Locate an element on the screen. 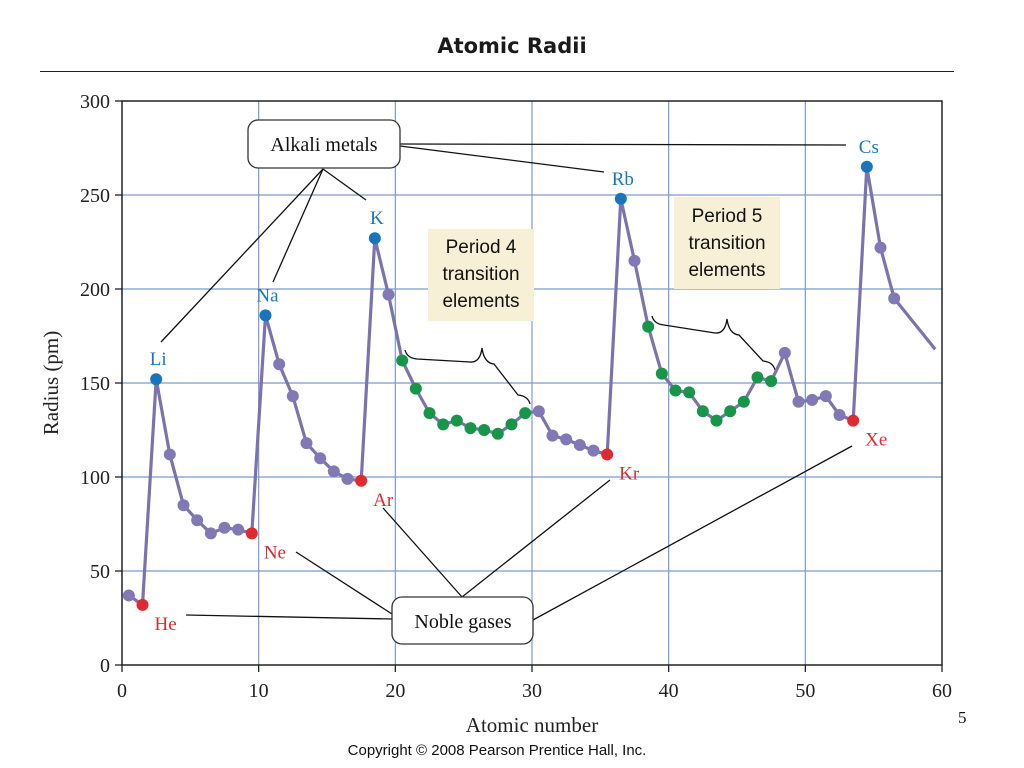 The width and height of the screenshot is (1024, 768). noble-leader-ne is located at coordinates (344, 583).